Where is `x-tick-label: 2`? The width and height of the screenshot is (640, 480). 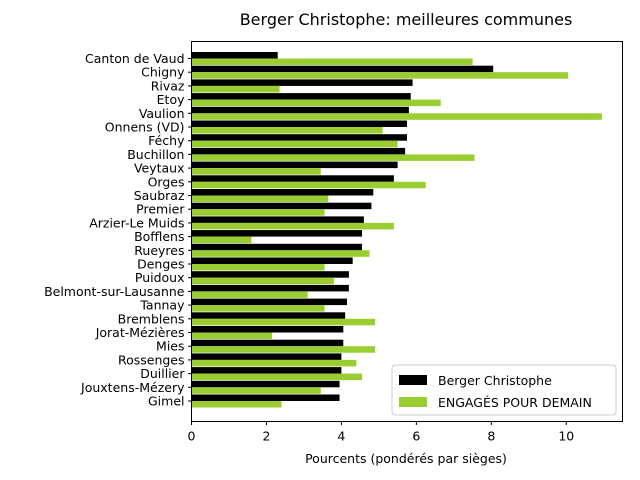 x-tick-label: 2 is located at coordinates (266, 436).